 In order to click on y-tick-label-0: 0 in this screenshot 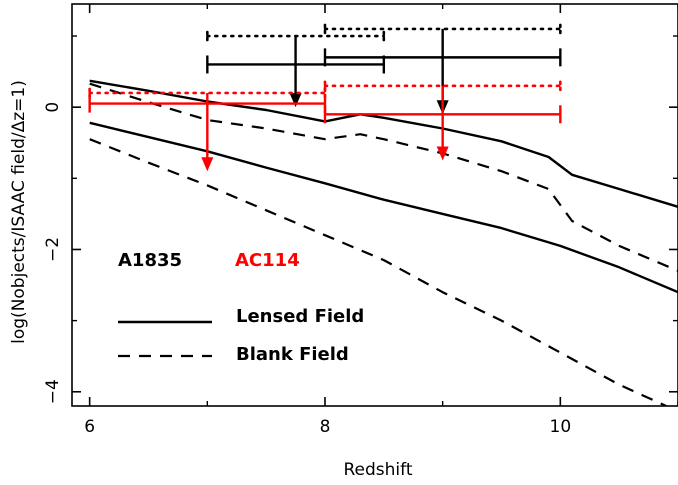, I will do `click(53, 107)`.